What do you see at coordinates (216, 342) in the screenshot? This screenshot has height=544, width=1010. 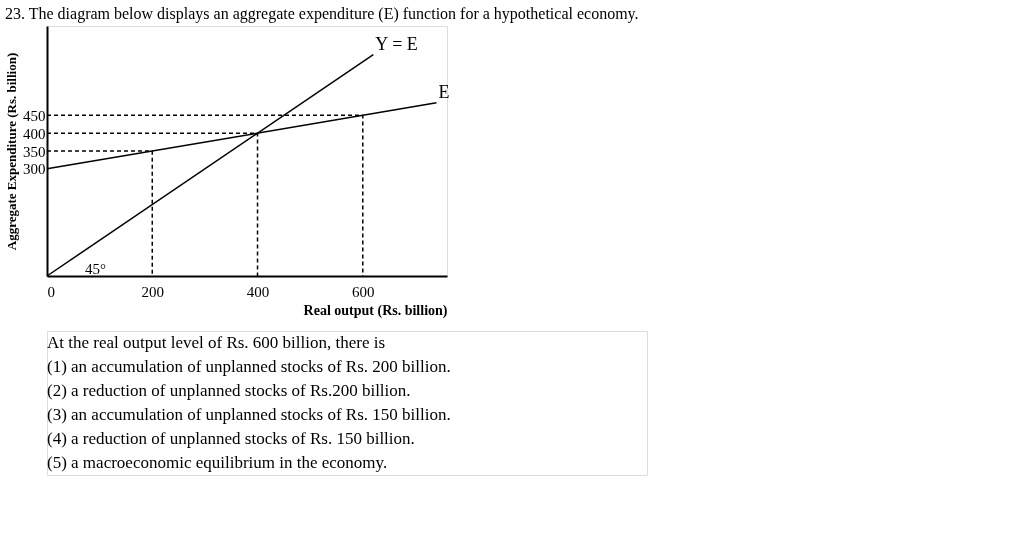 I see `text: At the real output level of Rs. 600 billion, there is` at bounding box center [216, 342].